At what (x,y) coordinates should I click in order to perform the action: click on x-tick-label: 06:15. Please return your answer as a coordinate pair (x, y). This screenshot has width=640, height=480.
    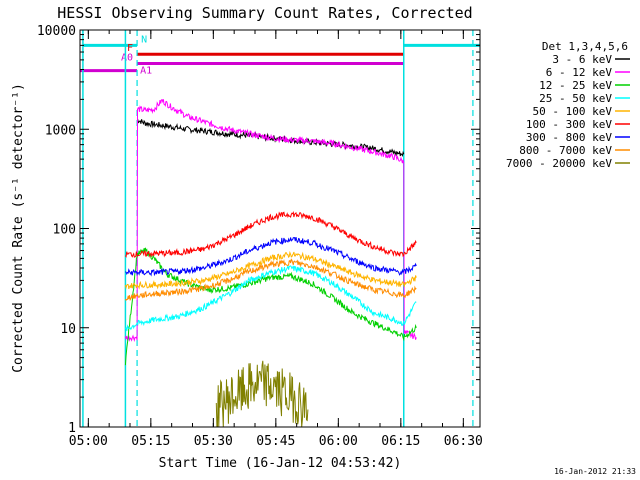
    Looking at the image, I should click on (400, 441).